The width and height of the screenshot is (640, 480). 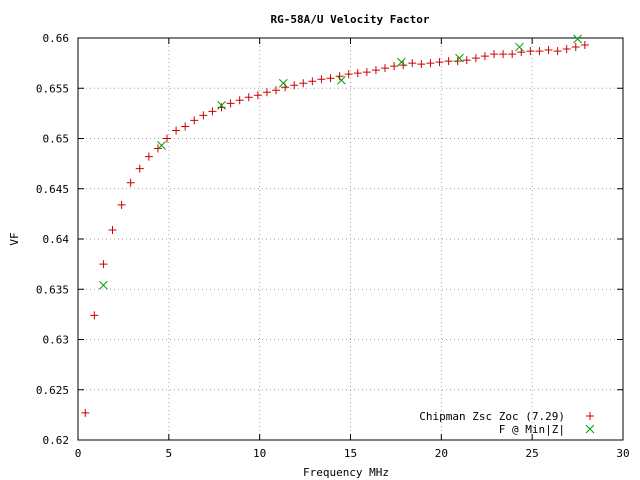 I want to click on y-tick-label: 0.62, so click(x=56, y=440).